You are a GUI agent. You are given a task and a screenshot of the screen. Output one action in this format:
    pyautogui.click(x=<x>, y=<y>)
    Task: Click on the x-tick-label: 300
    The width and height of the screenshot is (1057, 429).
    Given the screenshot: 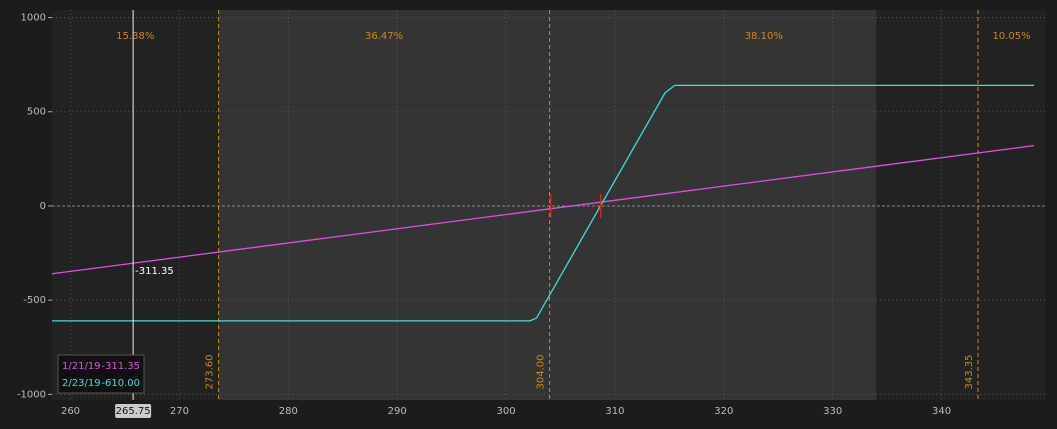 What is the action you would take?
    pyautogui.click(x=505, y=411)
    